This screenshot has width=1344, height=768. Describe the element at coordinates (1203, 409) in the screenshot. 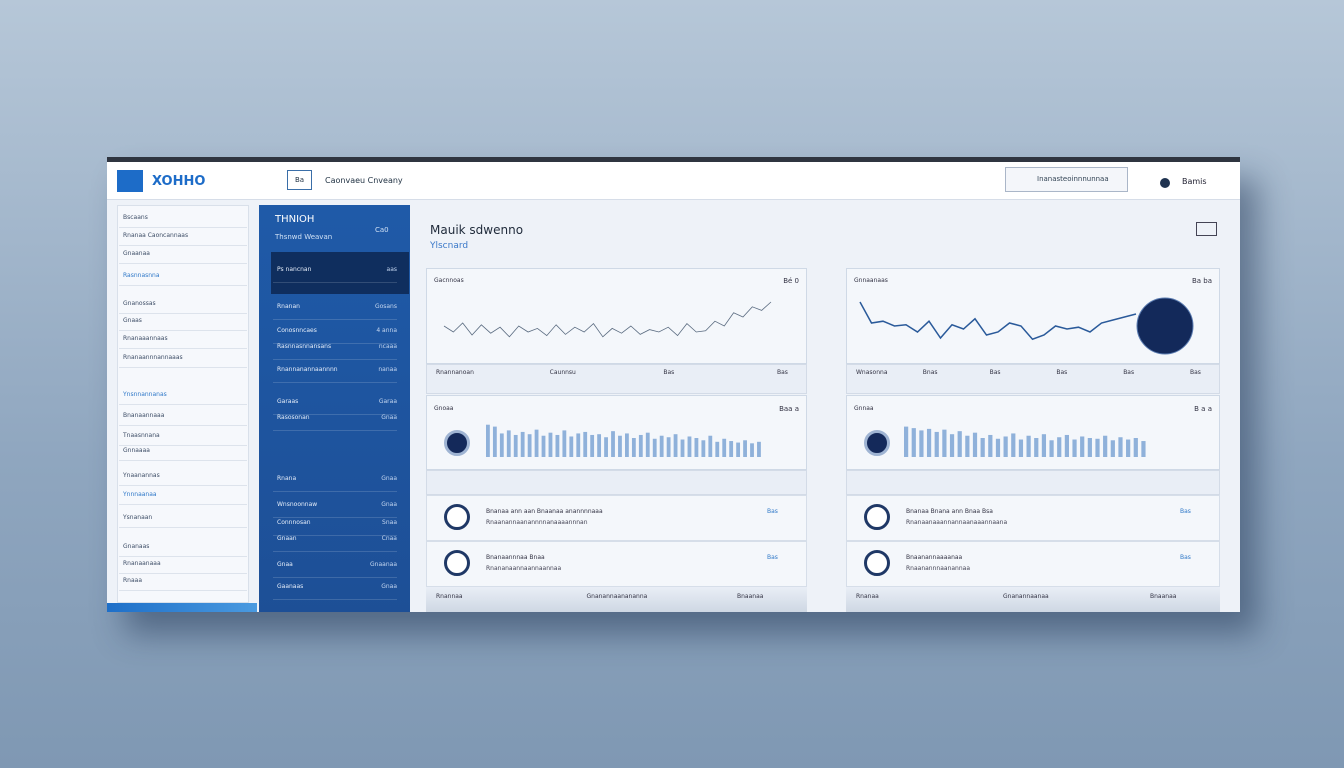

I see `card-value: B a a` at that location.